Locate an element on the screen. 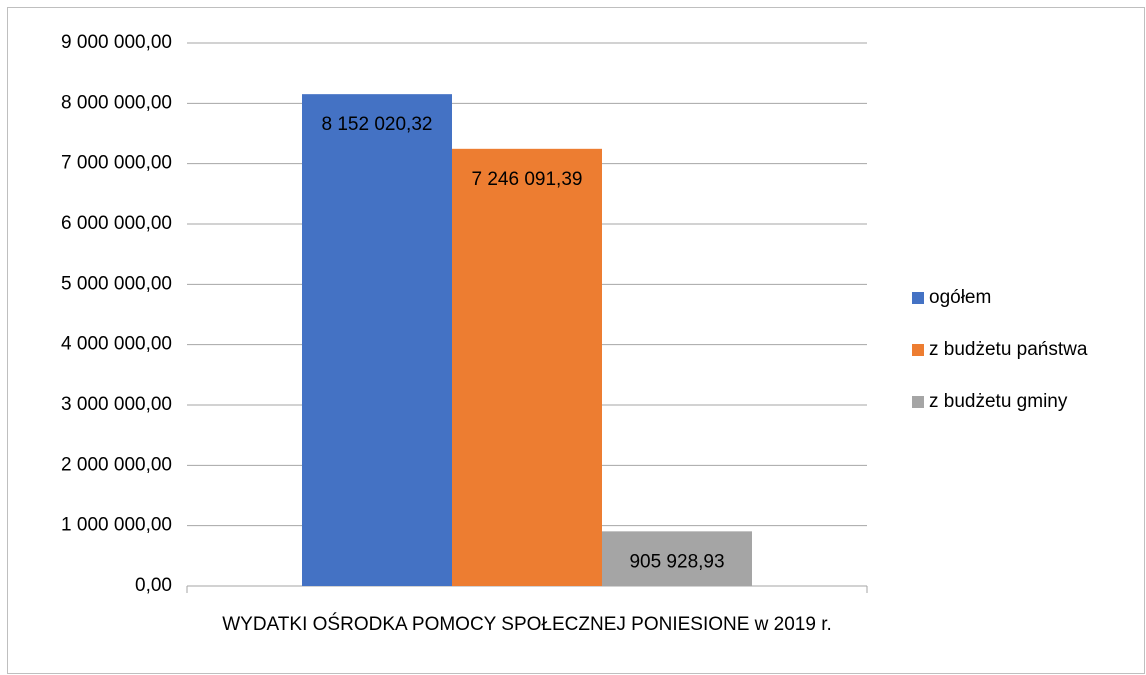 Image resolution: width=1146 pixels, height=675 pixels. y-tick-label: 8 000 000,00 is located at coordinates (116, 102).